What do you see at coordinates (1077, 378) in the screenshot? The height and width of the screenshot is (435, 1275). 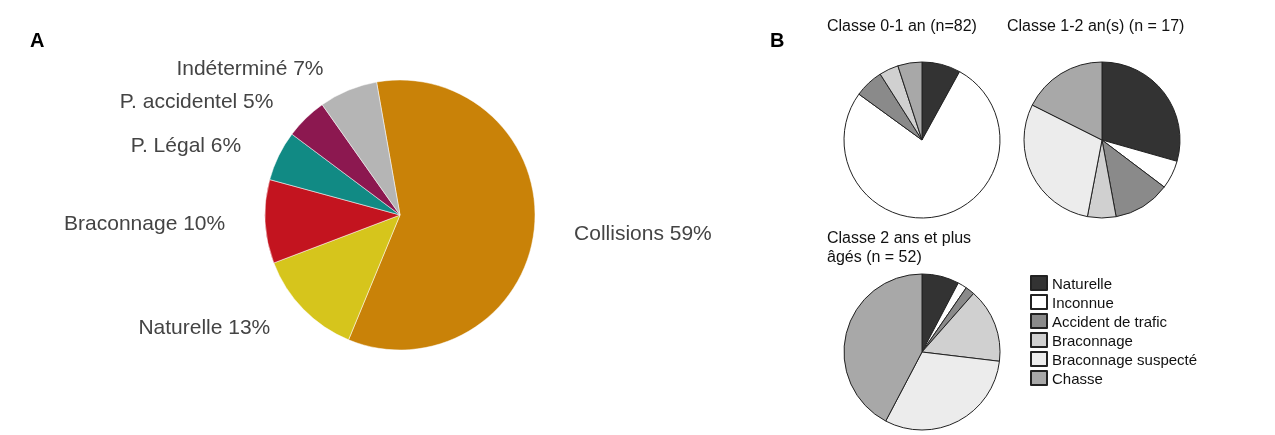 I see `legend-label: Chasse` at bounding box center [1077, 378].